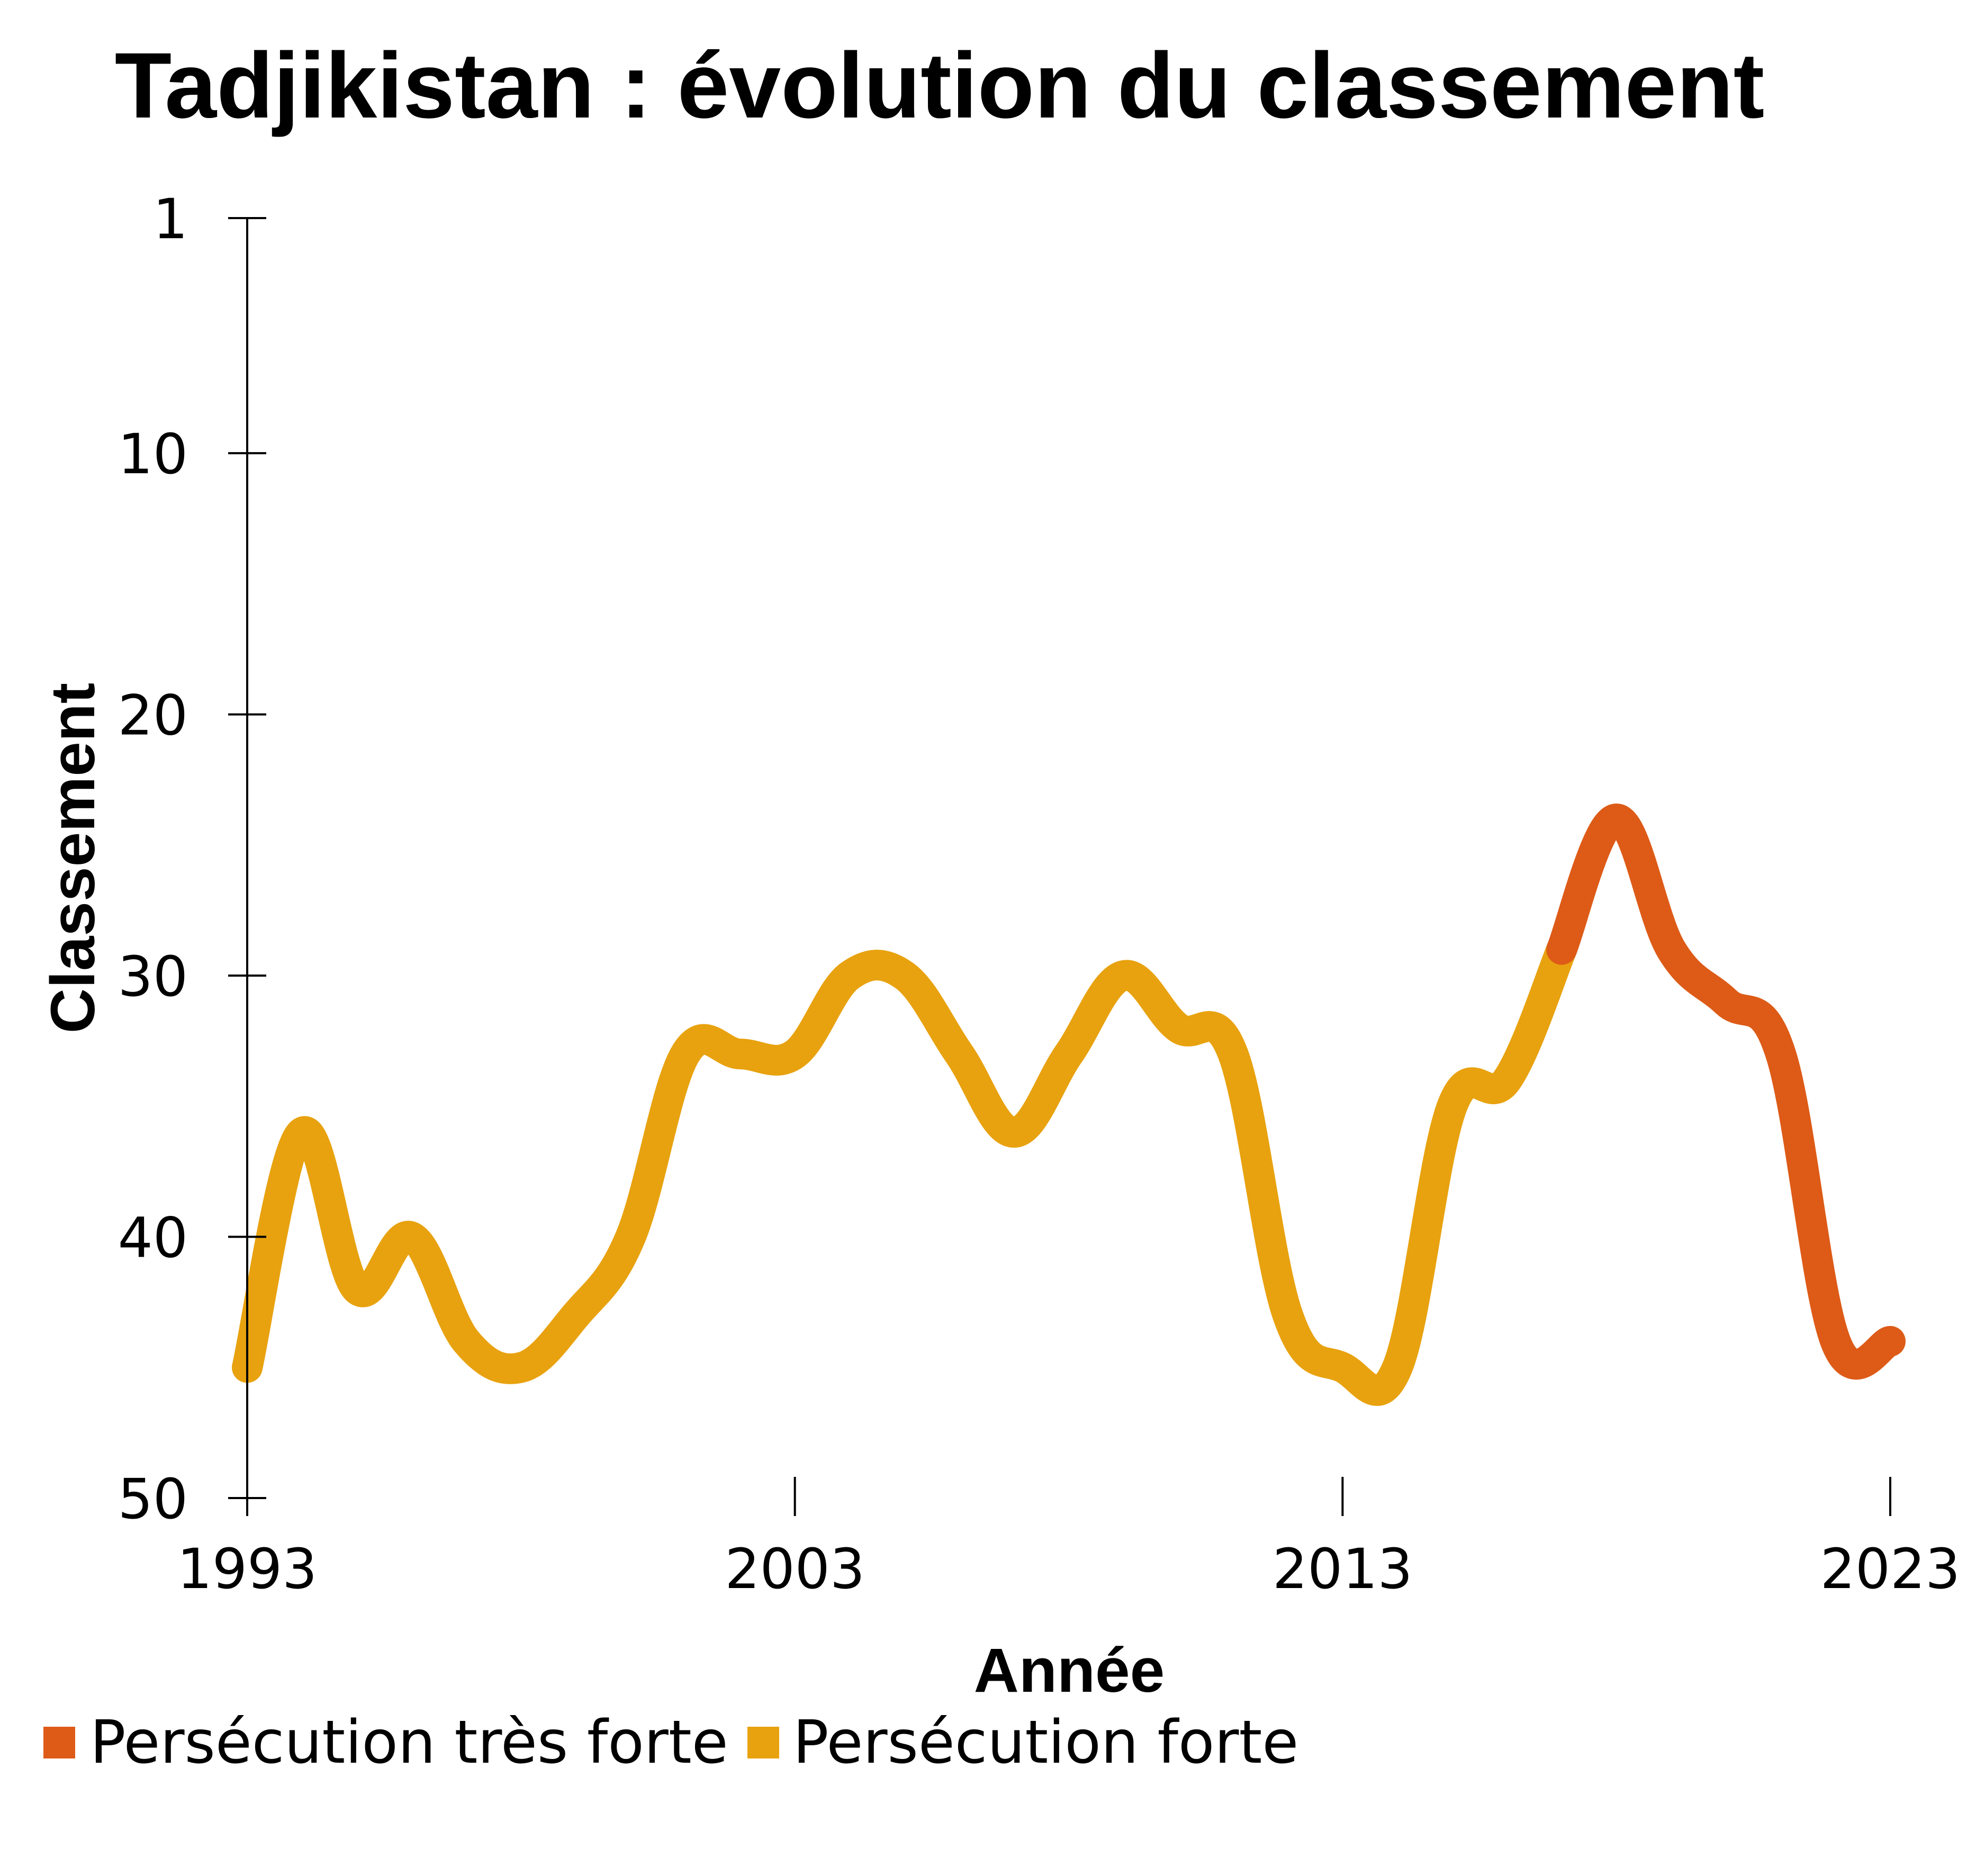 The image size is (1985, 1876). What do you see at coordinates (1069, 1671) in the screenshot?
I see `x-axis-label: Année` at bounding box center [1069, 1671].